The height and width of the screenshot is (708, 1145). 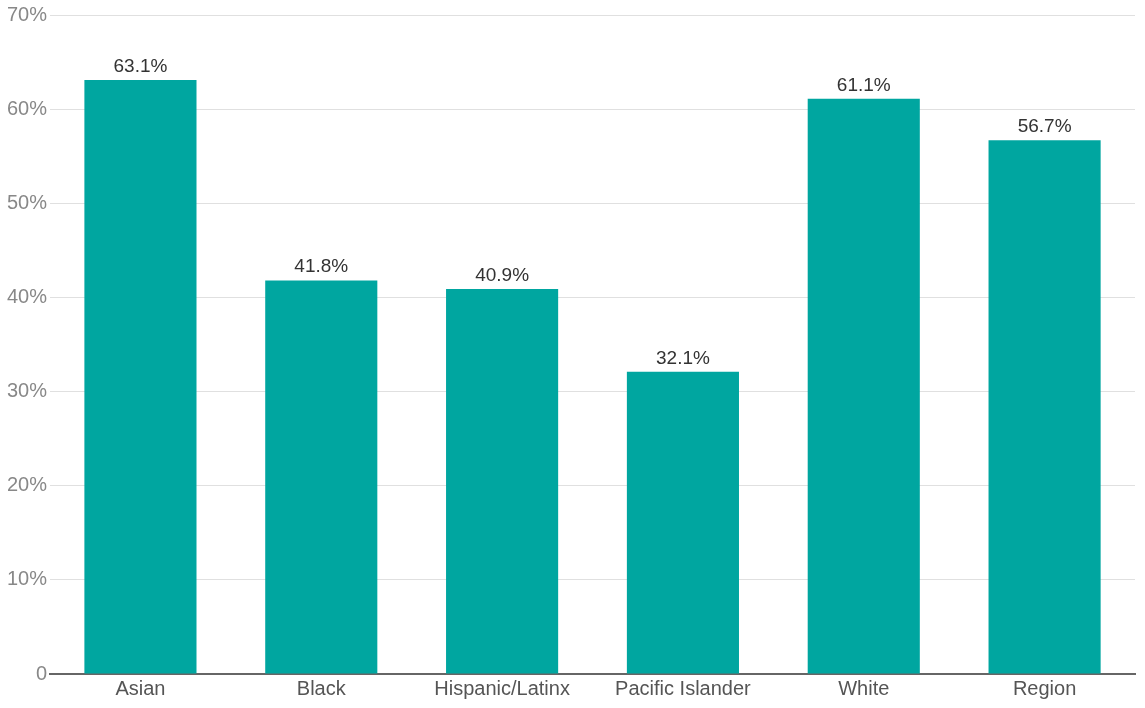 I want to click on x-tick-label: Pacific Islander, so click(x=683, y=687).